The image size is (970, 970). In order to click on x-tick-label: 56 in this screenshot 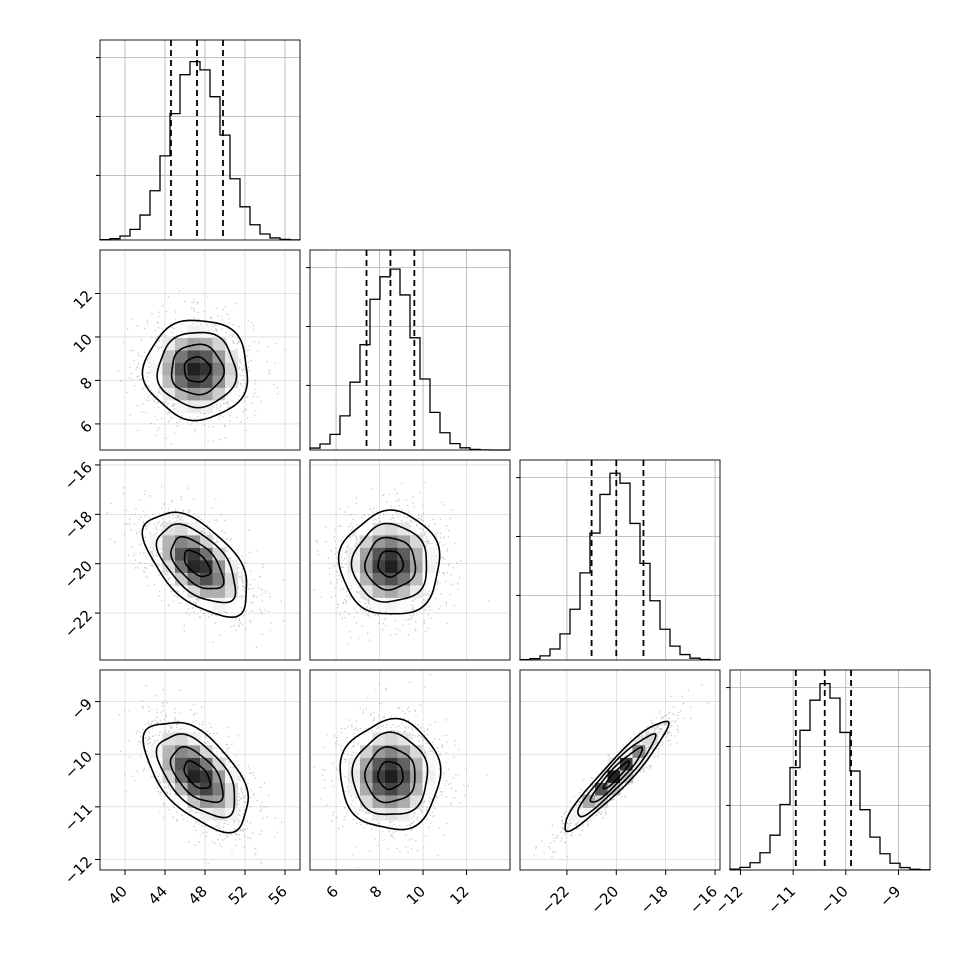, I will do `click(278, 895)`.